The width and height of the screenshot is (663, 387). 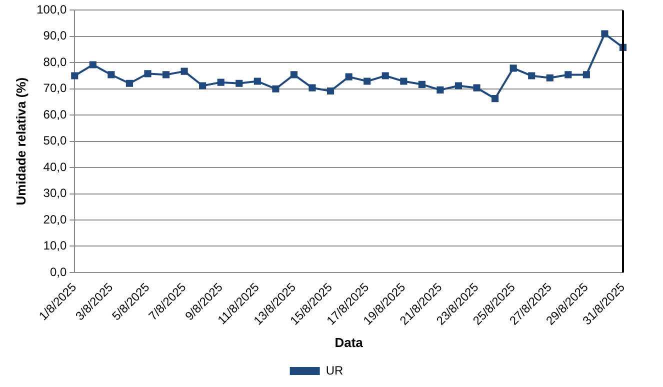 What do you see at coordinates (55, 141) in the screenshot?
I see `y-tick-label: 50,0` at bounding box center [55, 141].